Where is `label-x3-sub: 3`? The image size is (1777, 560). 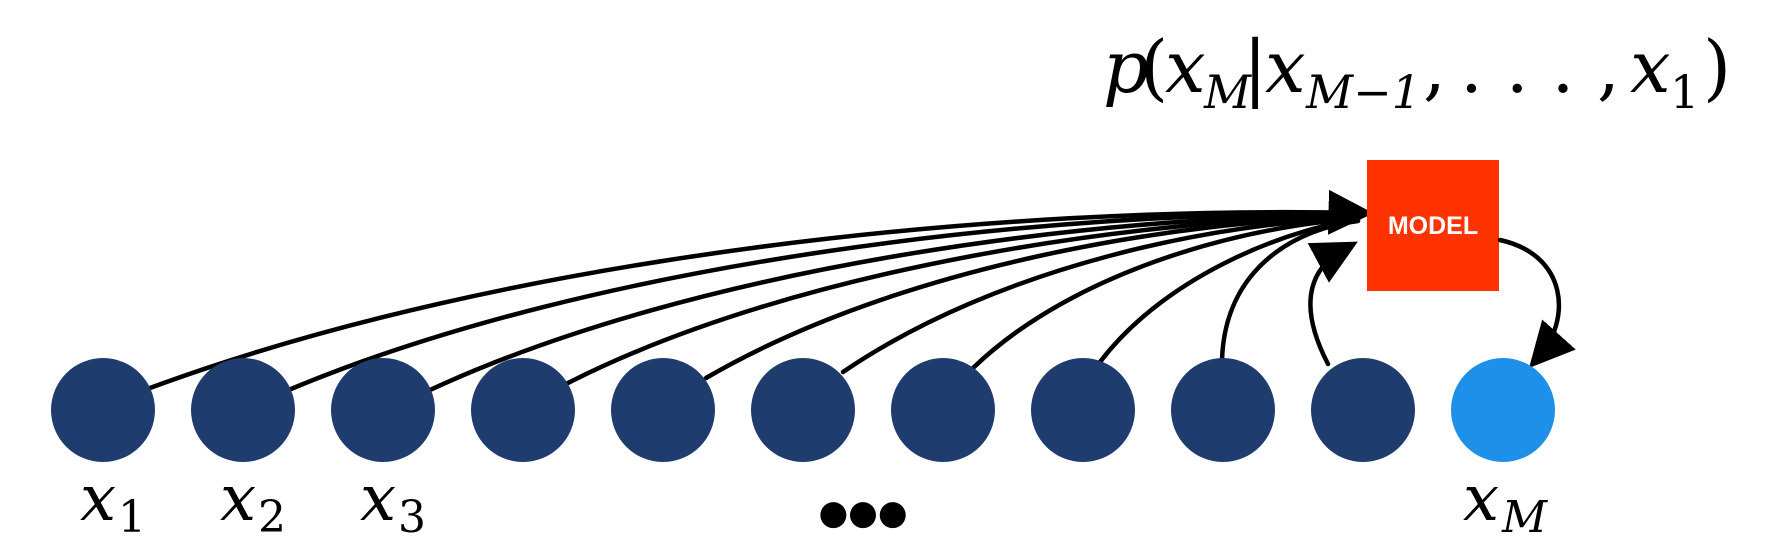
label-x3-sub: 3 is located at coordinates (412, 517).